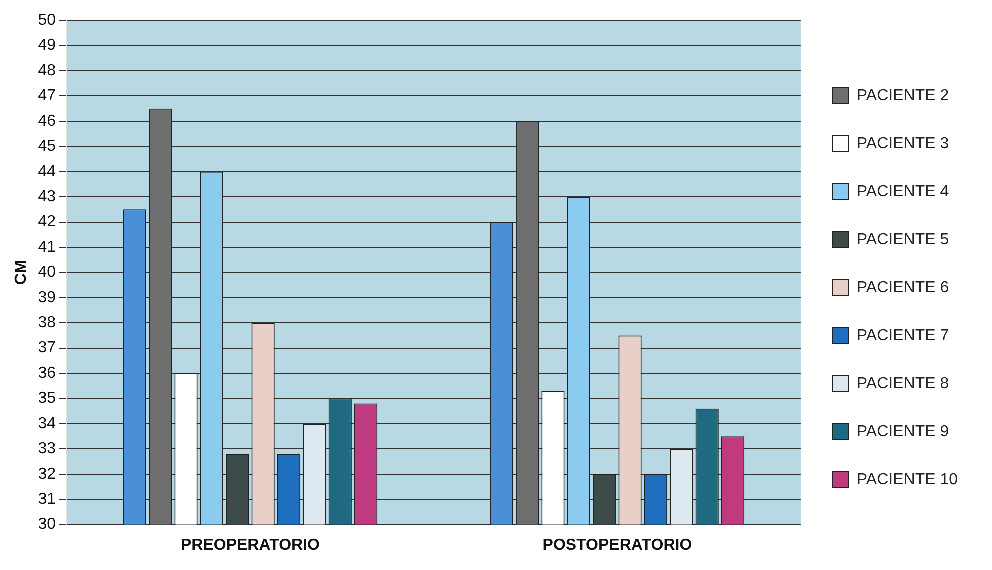  I want to click on y-tick-label: 44, so click(47, 171).